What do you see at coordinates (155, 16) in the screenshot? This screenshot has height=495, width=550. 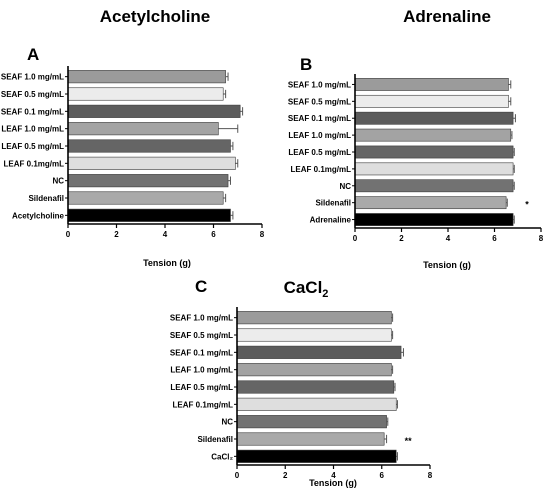 I see `chart-title: Acetylcholine` at bounding box center [155, 16].